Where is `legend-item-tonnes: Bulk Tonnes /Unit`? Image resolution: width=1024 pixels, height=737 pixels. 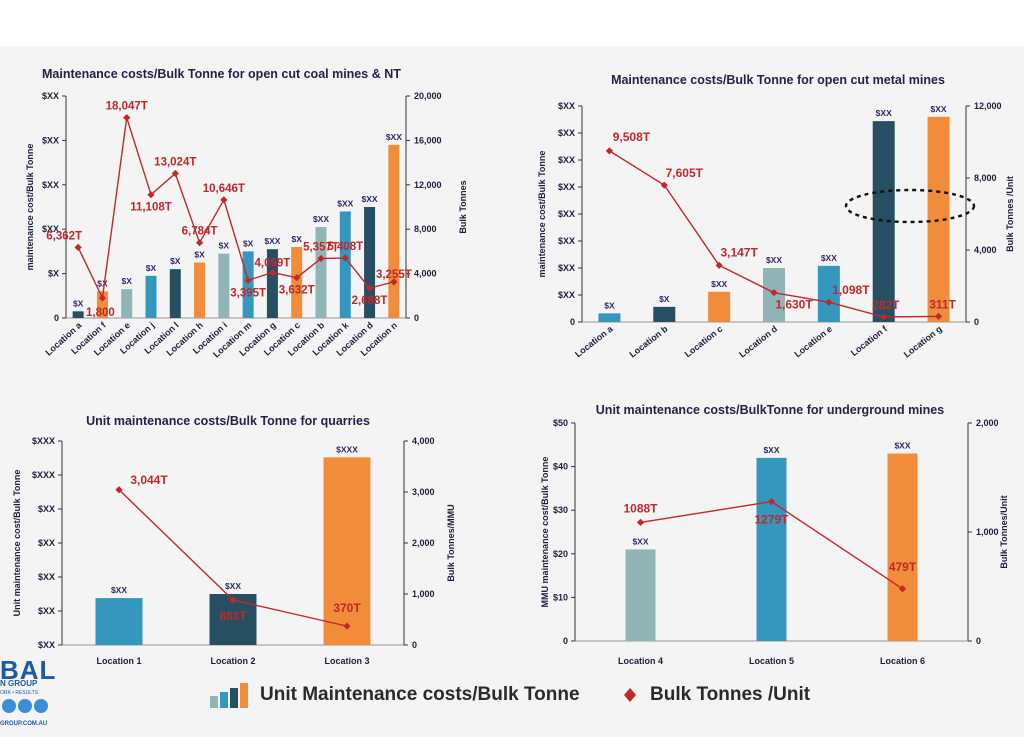 legend-item-tonnes: Bulk Tonnes /Unit is located at coordinates (716, 695).